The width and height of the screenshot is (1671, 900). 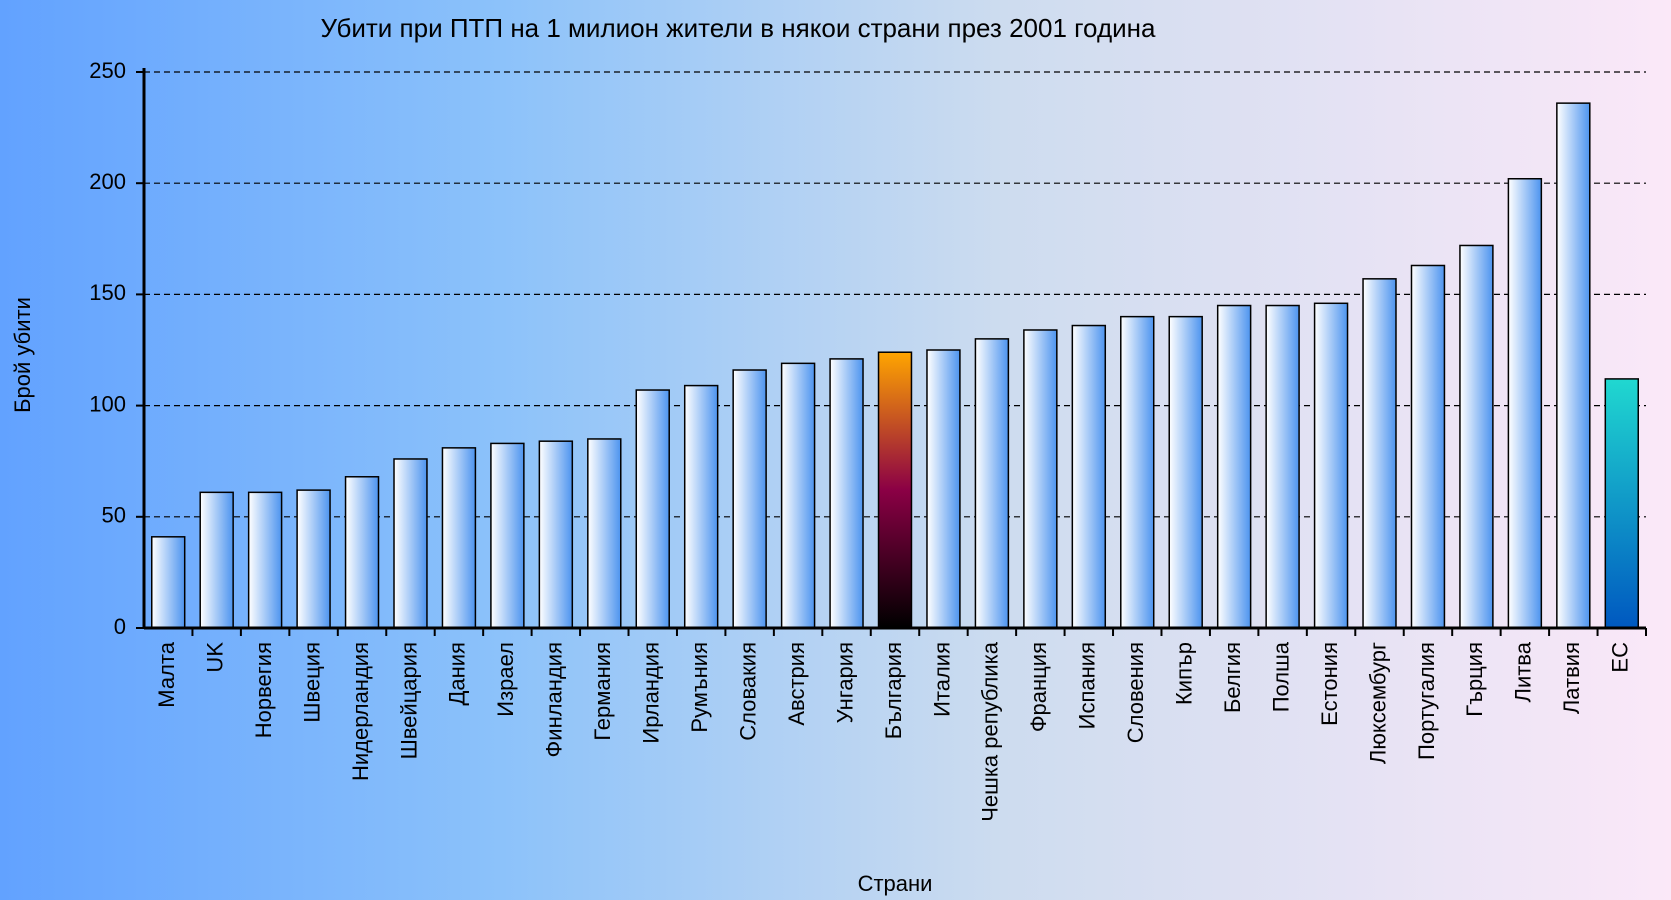 I want to click on x-tick-label: Нидерландия, so click(x=360, y=711).